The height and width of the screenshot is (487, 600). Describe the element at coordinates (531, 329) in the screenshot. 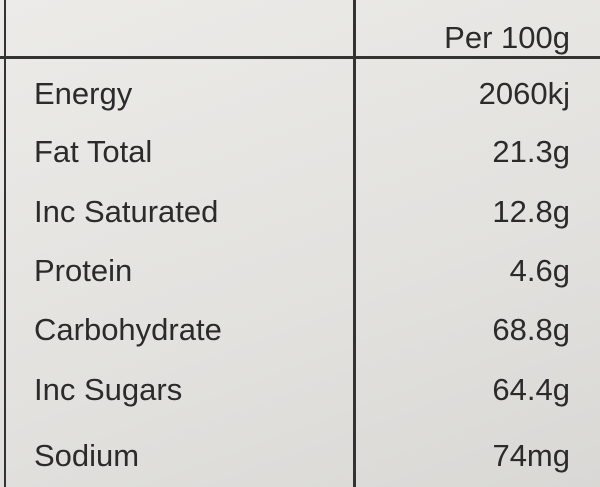

I see `nutrient-value: 68.8g` at that location.